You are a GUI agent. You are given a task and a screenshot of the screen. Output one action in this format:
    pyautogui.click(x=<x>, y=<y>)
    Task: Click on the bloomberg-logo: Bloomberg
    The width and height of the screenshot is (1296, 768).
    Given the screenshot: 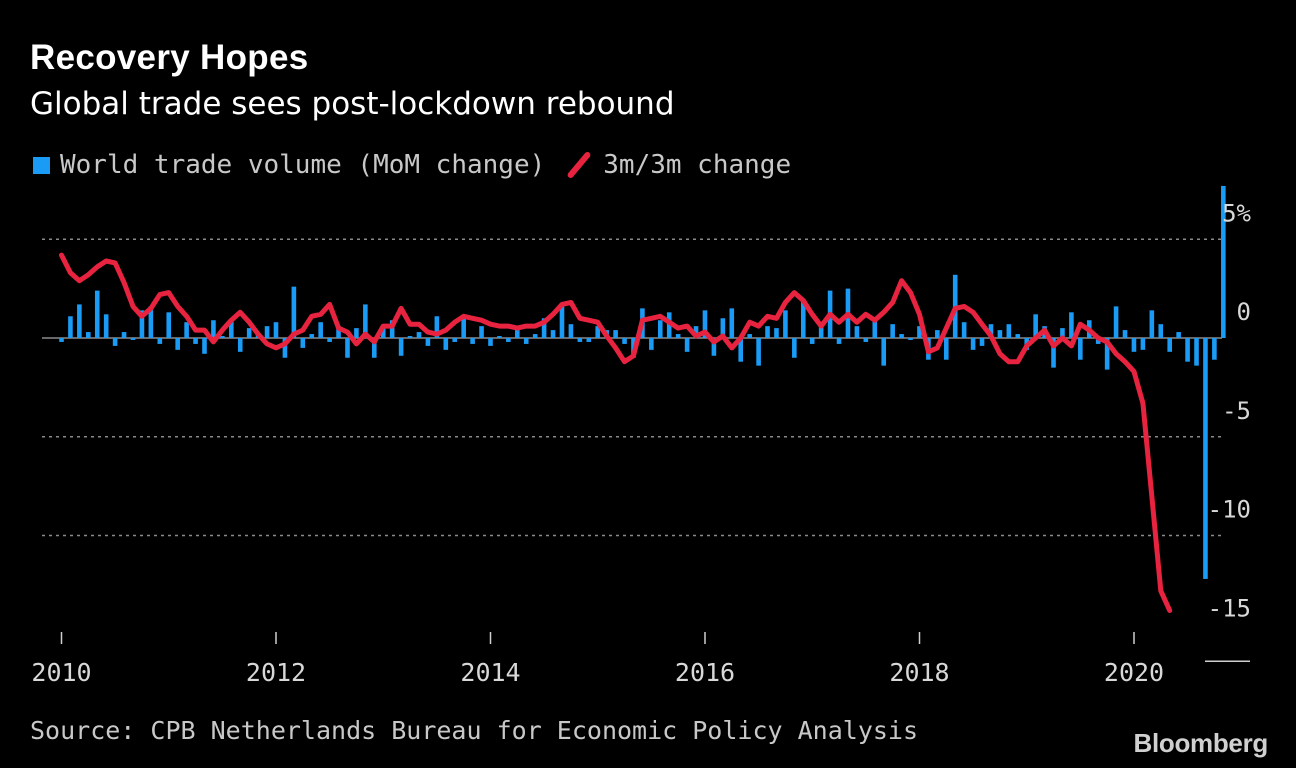 What is the action you would take?
    pyautogui.click(x=1200, y=743)
    